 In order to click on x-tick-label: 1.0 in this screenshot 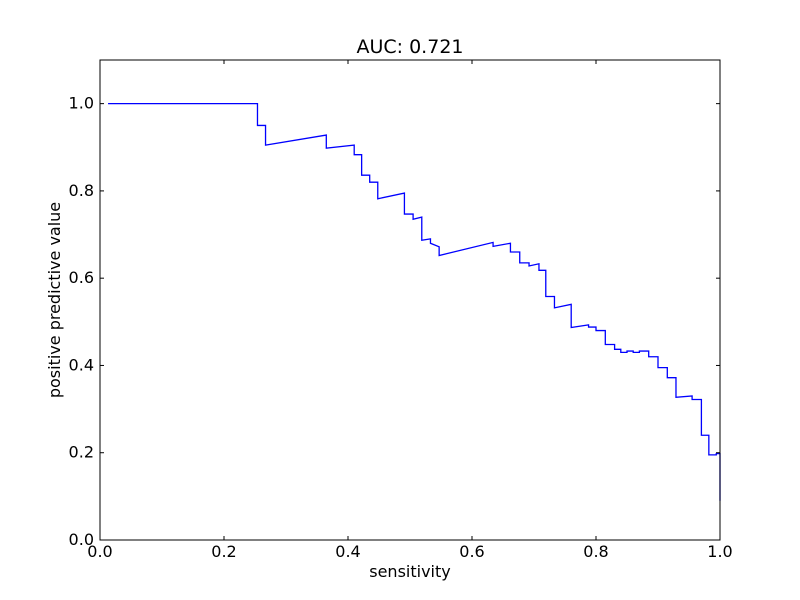, I will do `click(719, 551)`.